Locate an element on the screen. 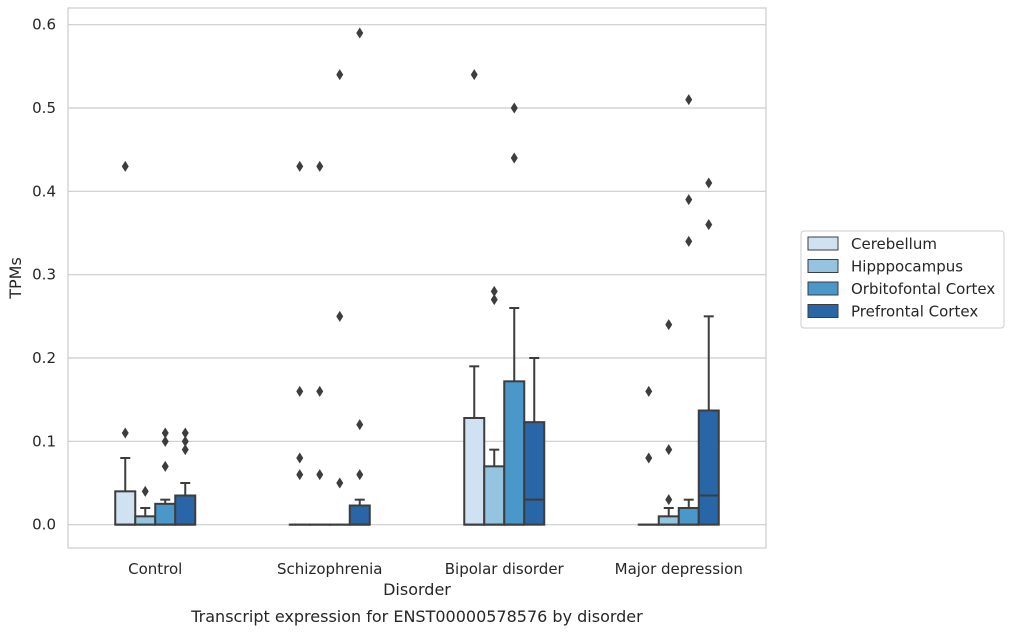 The width and height of the screenshot is (1014, 634). y-axis-label: TPMs is located at coordinates (15, 278).